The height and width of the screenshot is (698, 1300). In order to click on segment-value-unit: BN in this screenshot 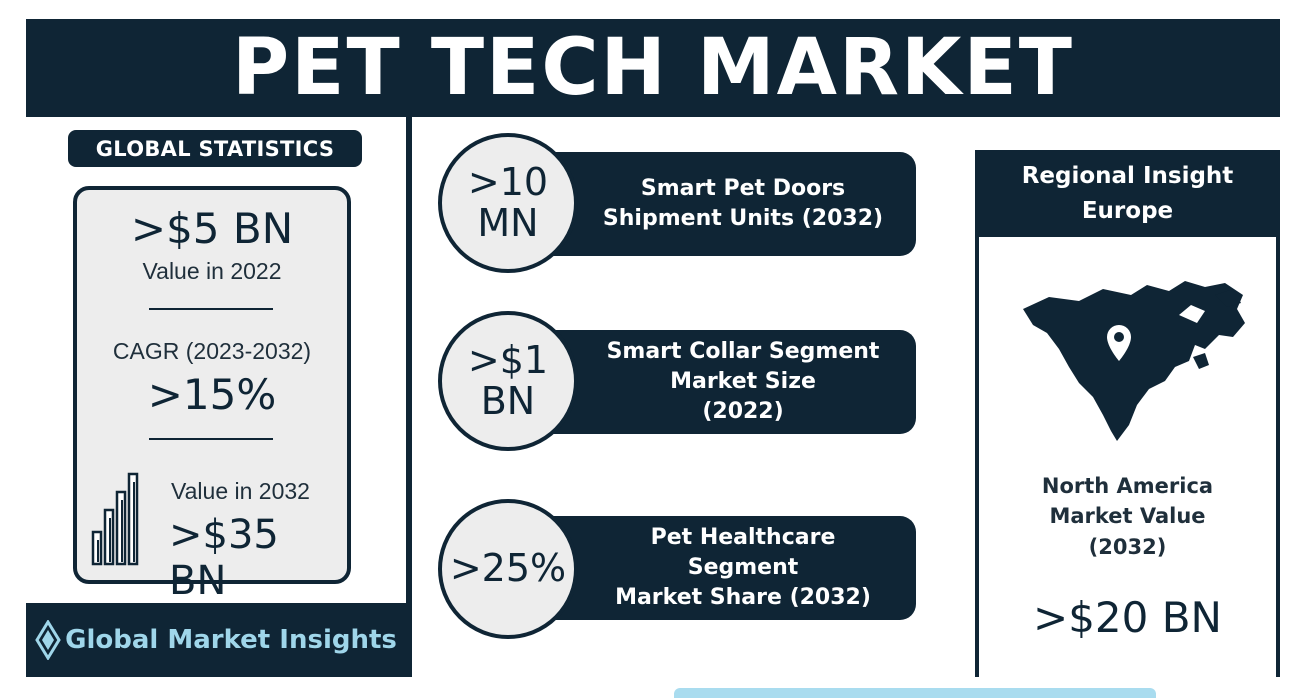, I will do `click(508, 401)`.